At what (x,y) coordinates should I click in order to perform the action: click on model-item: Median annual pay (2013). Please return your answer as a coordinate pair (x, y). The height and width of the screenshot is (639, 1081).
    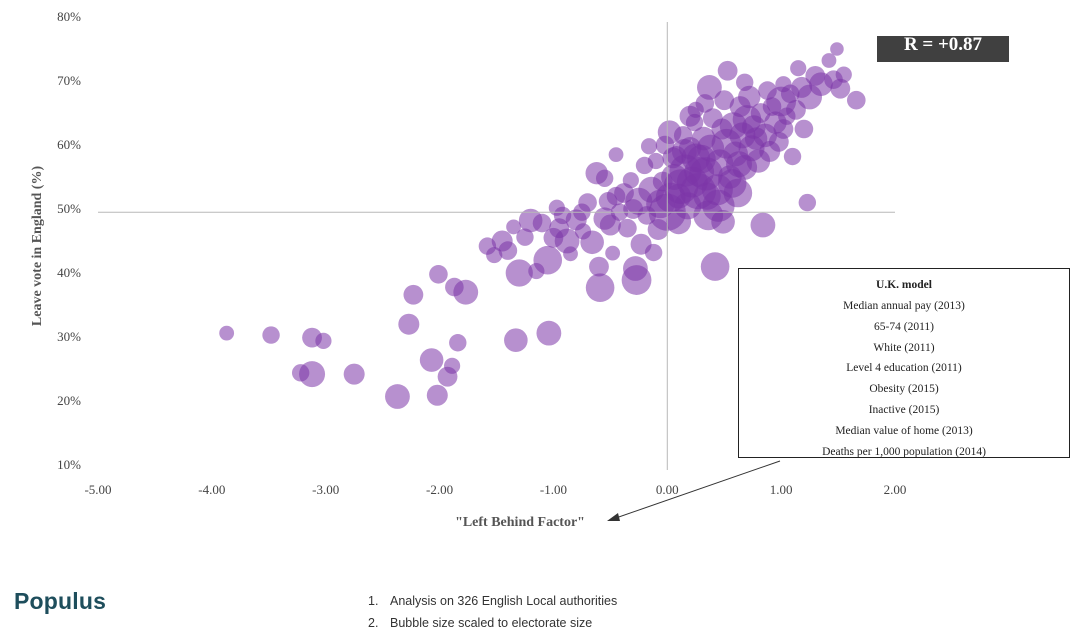
    Looking at the image, I should click on (904, 306).